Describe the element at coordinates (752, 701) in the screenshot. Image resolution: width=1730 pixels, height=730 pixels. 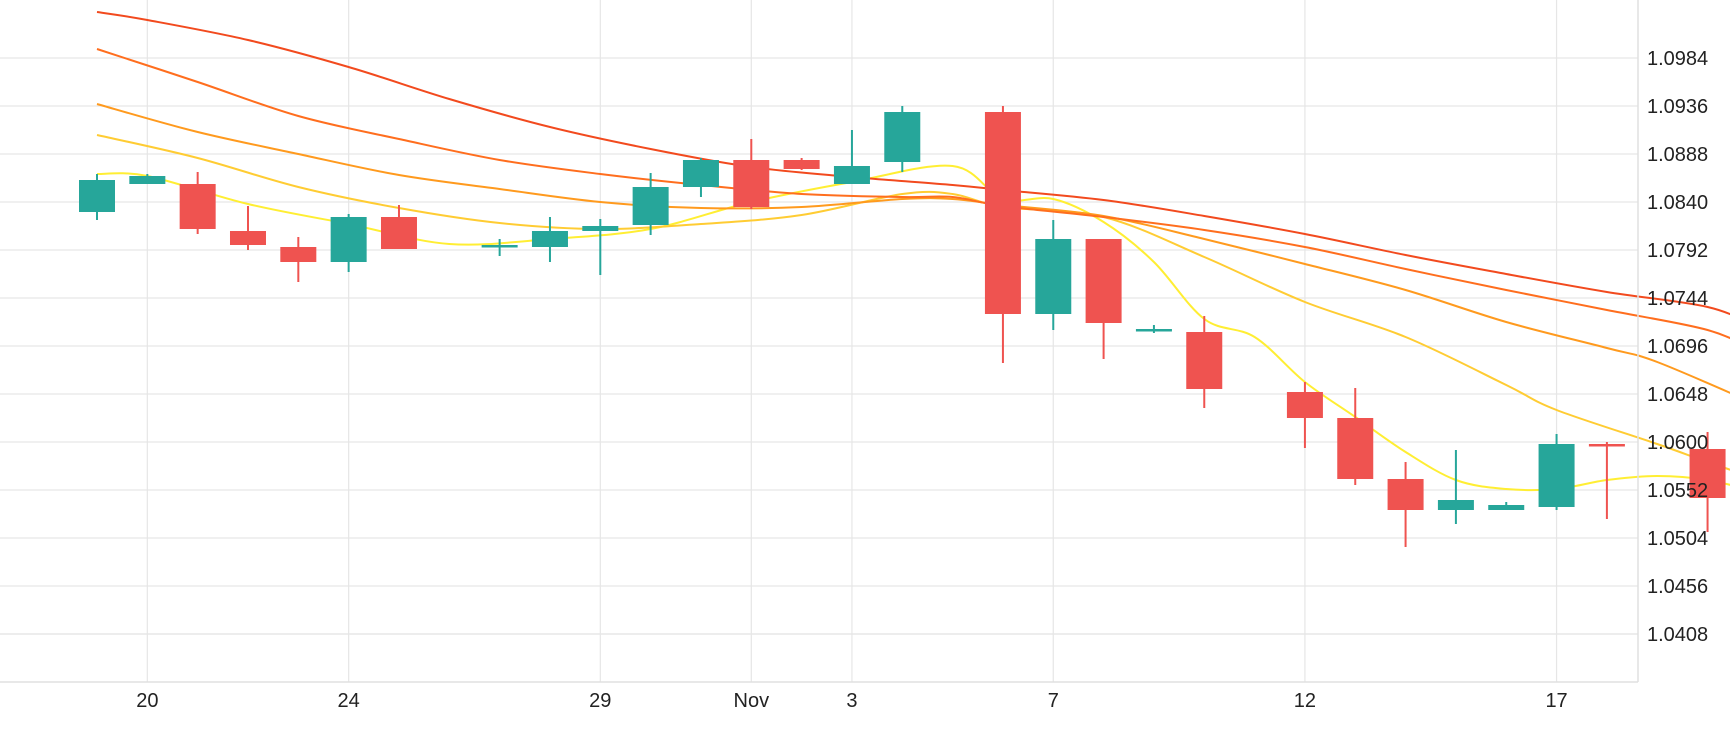
I see `x-tick-label: Nov` at that location.